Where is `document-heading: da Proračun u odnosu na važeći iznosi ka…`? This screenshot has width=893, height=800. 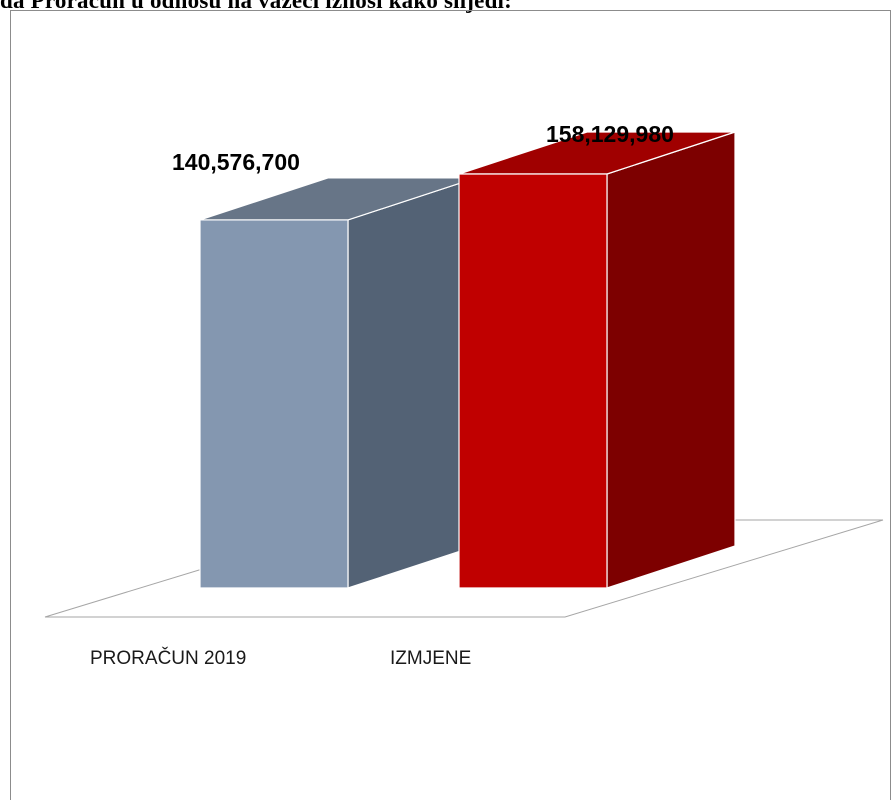 document-heading: da Proračun u odnosu na važeći iznosi ka… is located at coordinates (256, 6).